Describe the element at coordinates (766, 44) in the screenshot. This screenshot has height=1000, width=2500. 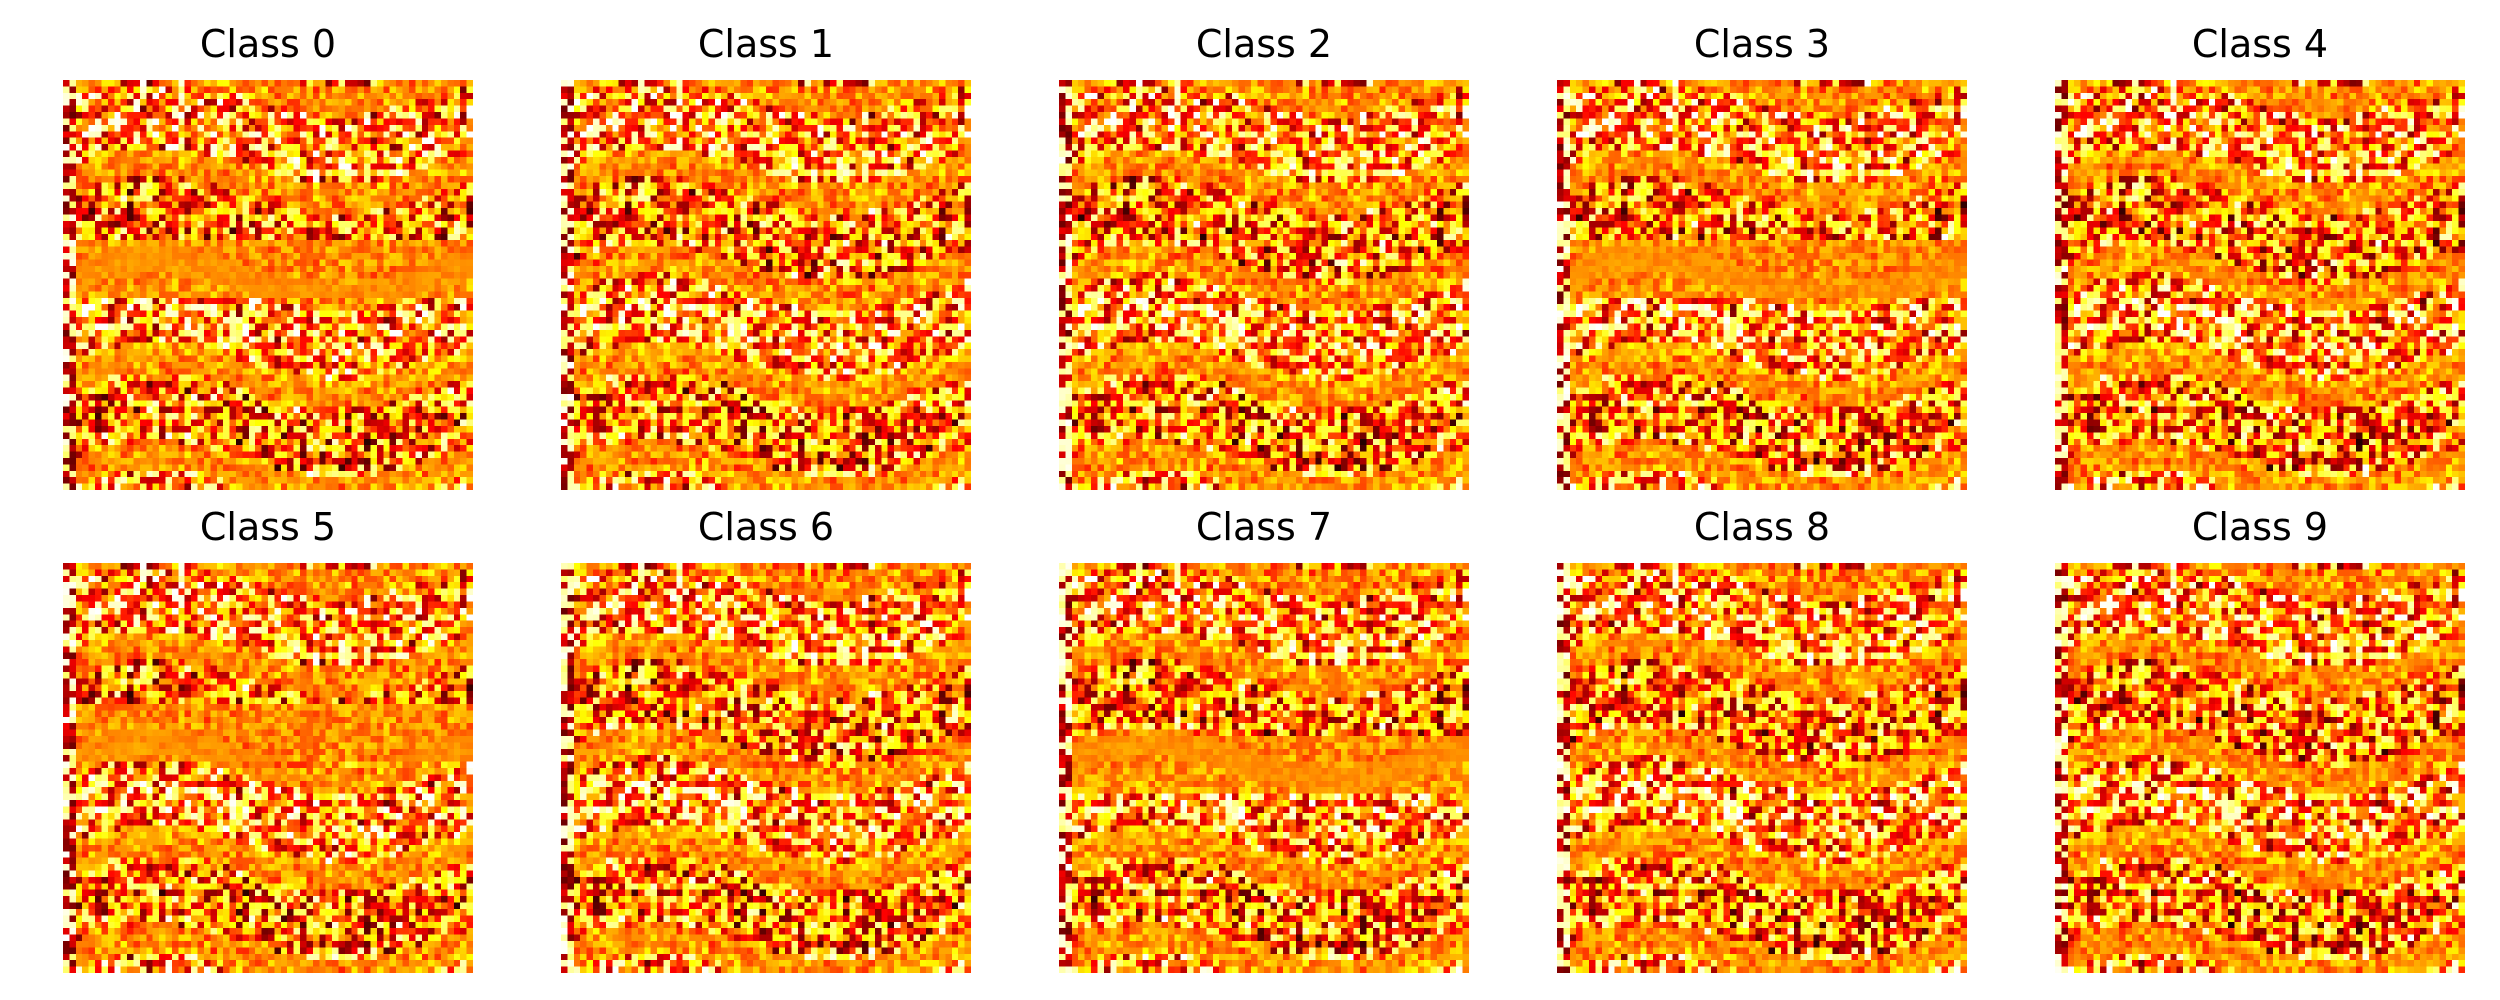
I see `panel-title-class-1: Class 1` at that location.